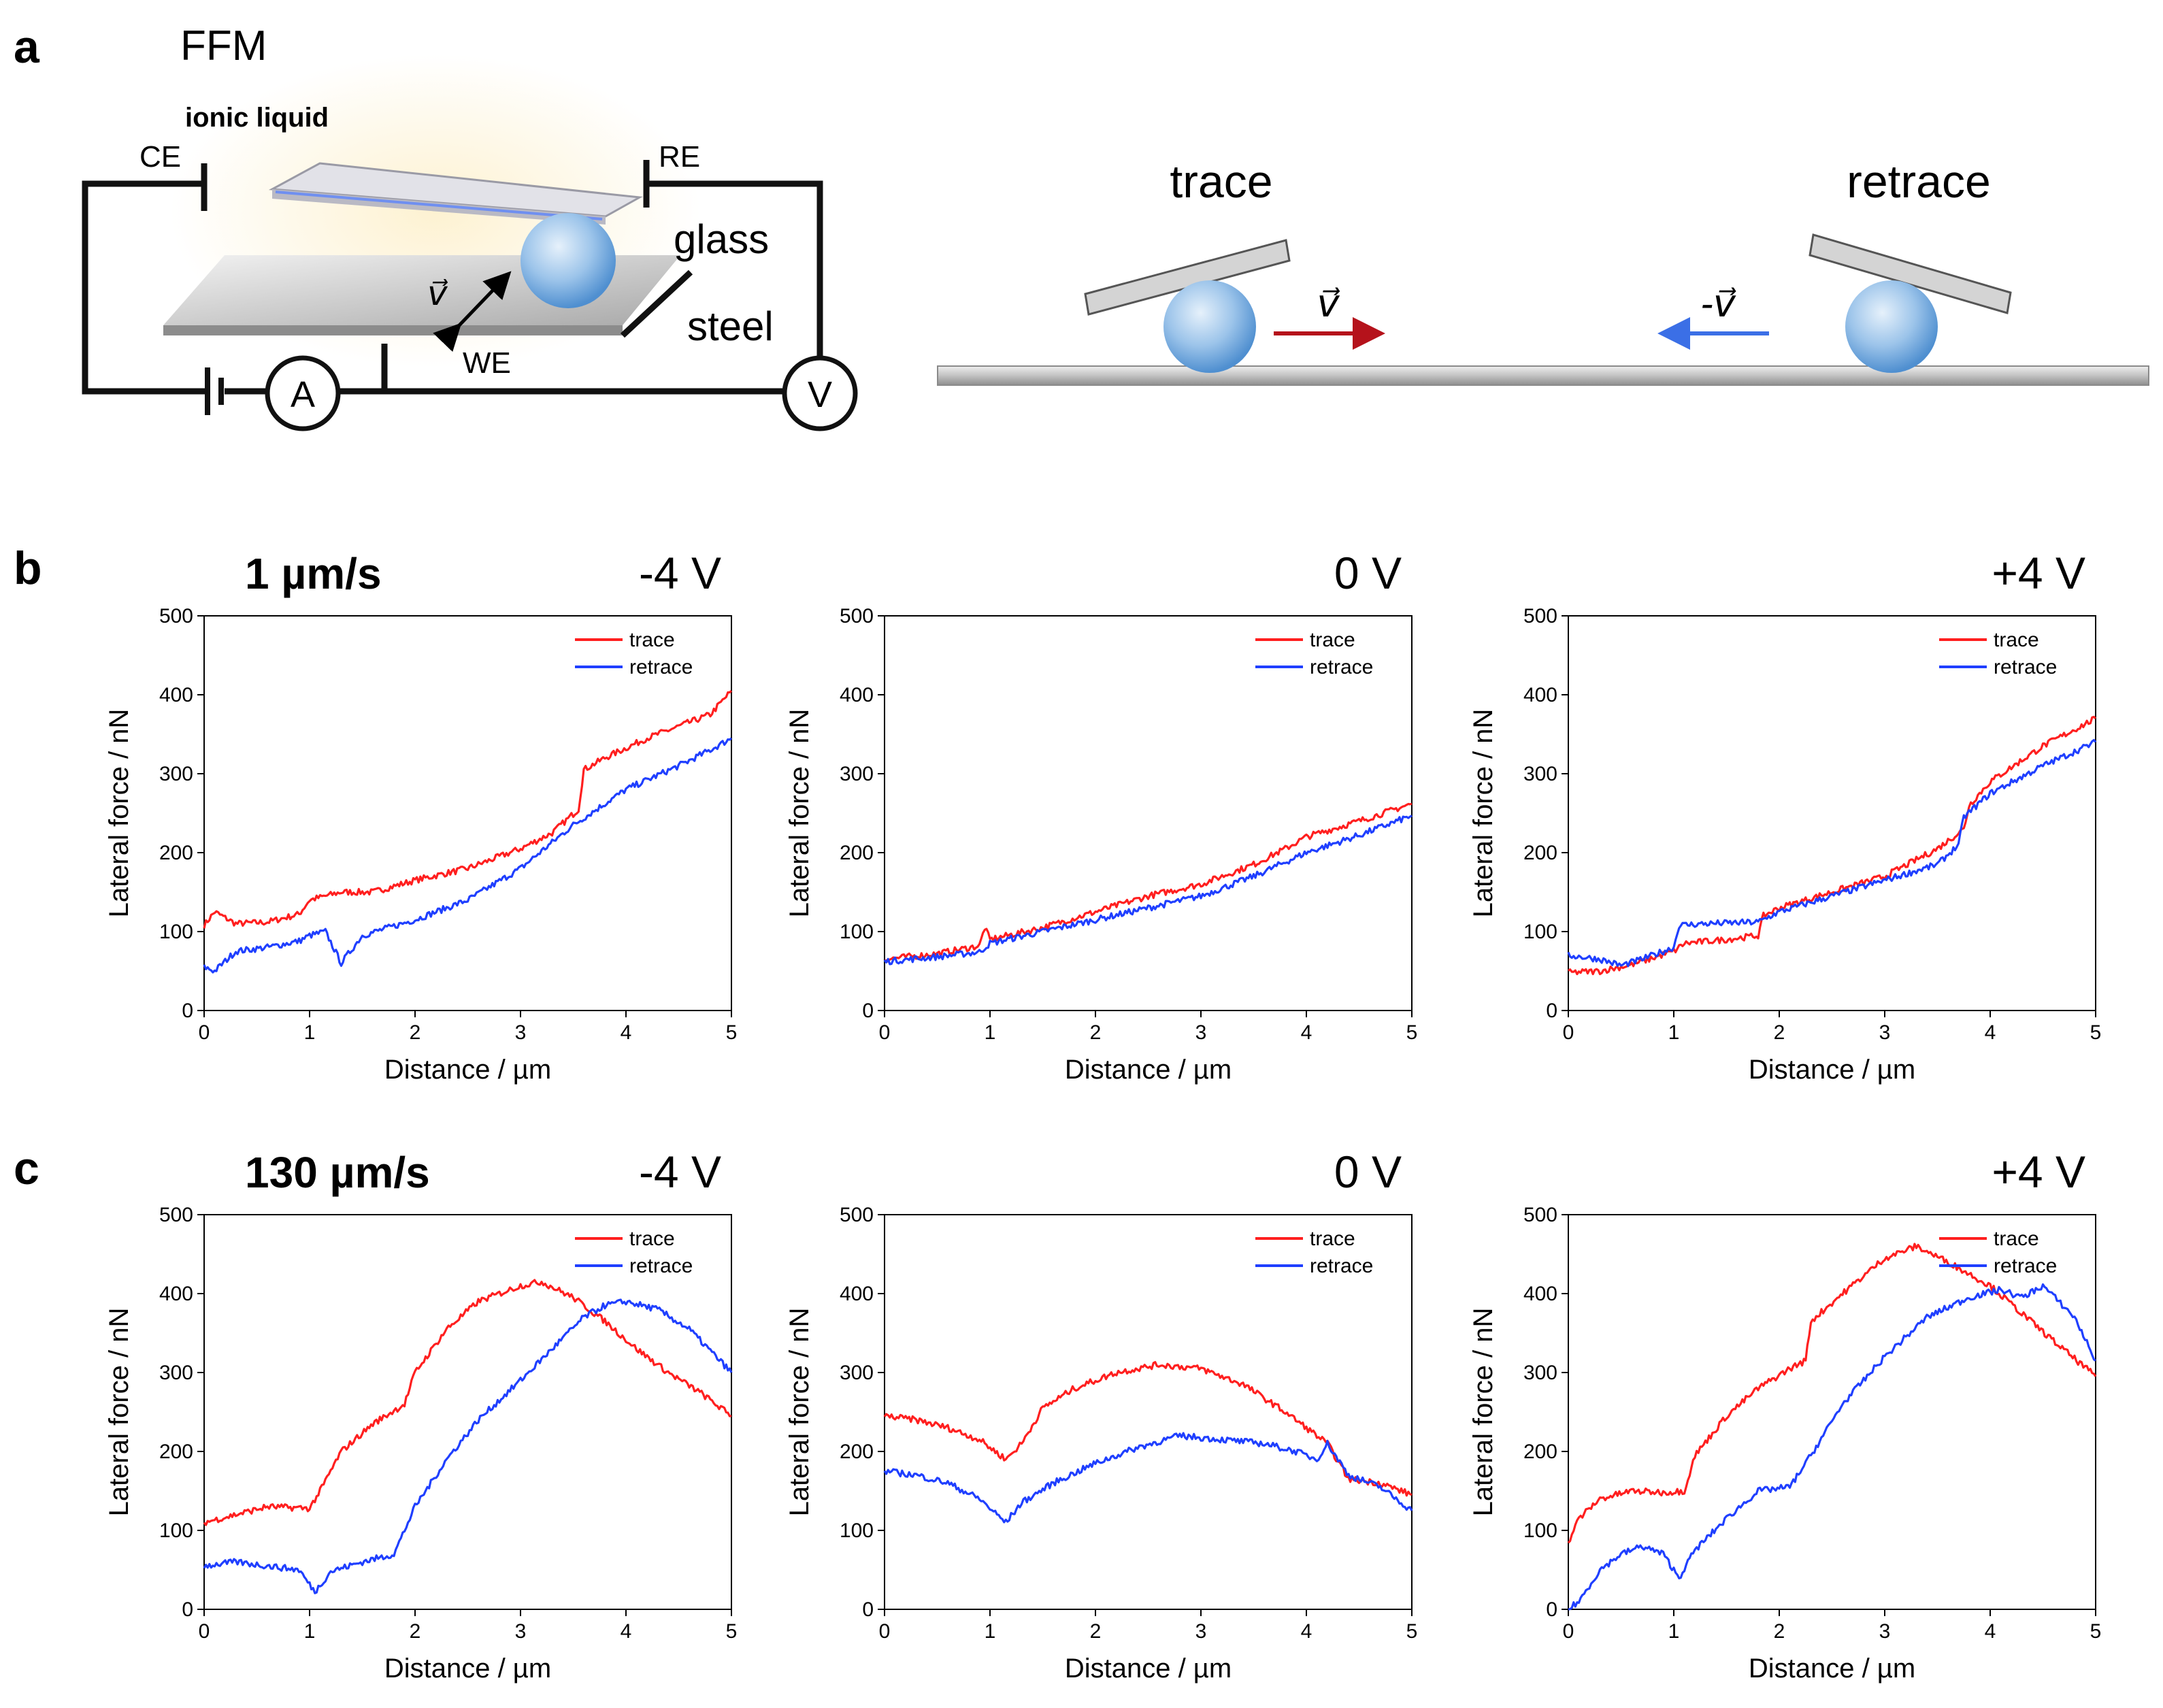 Image resolution: width=2163 pixels, height=1708 pixels. I want to click on glass-label: glass, so click(722, 239).